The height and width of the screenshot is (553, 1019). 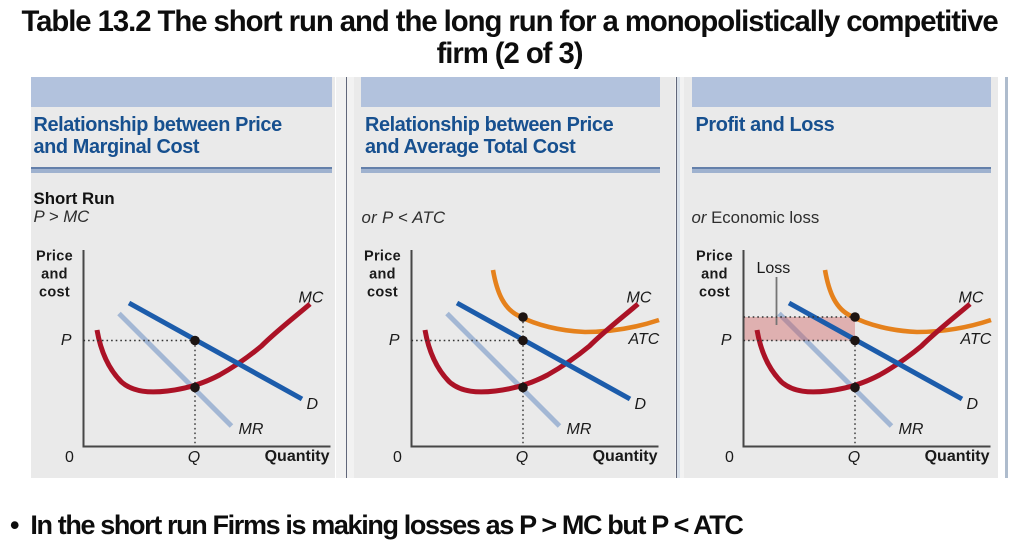 I want to click on svg-text: Loss, so click(x=774, y=268).